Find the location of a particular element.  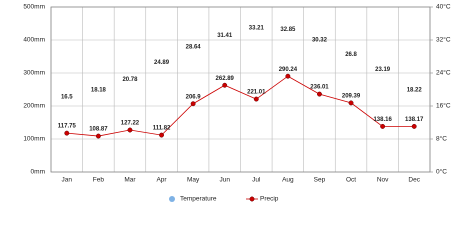

data-label: 206.9 is located at coordinates (194, 97).